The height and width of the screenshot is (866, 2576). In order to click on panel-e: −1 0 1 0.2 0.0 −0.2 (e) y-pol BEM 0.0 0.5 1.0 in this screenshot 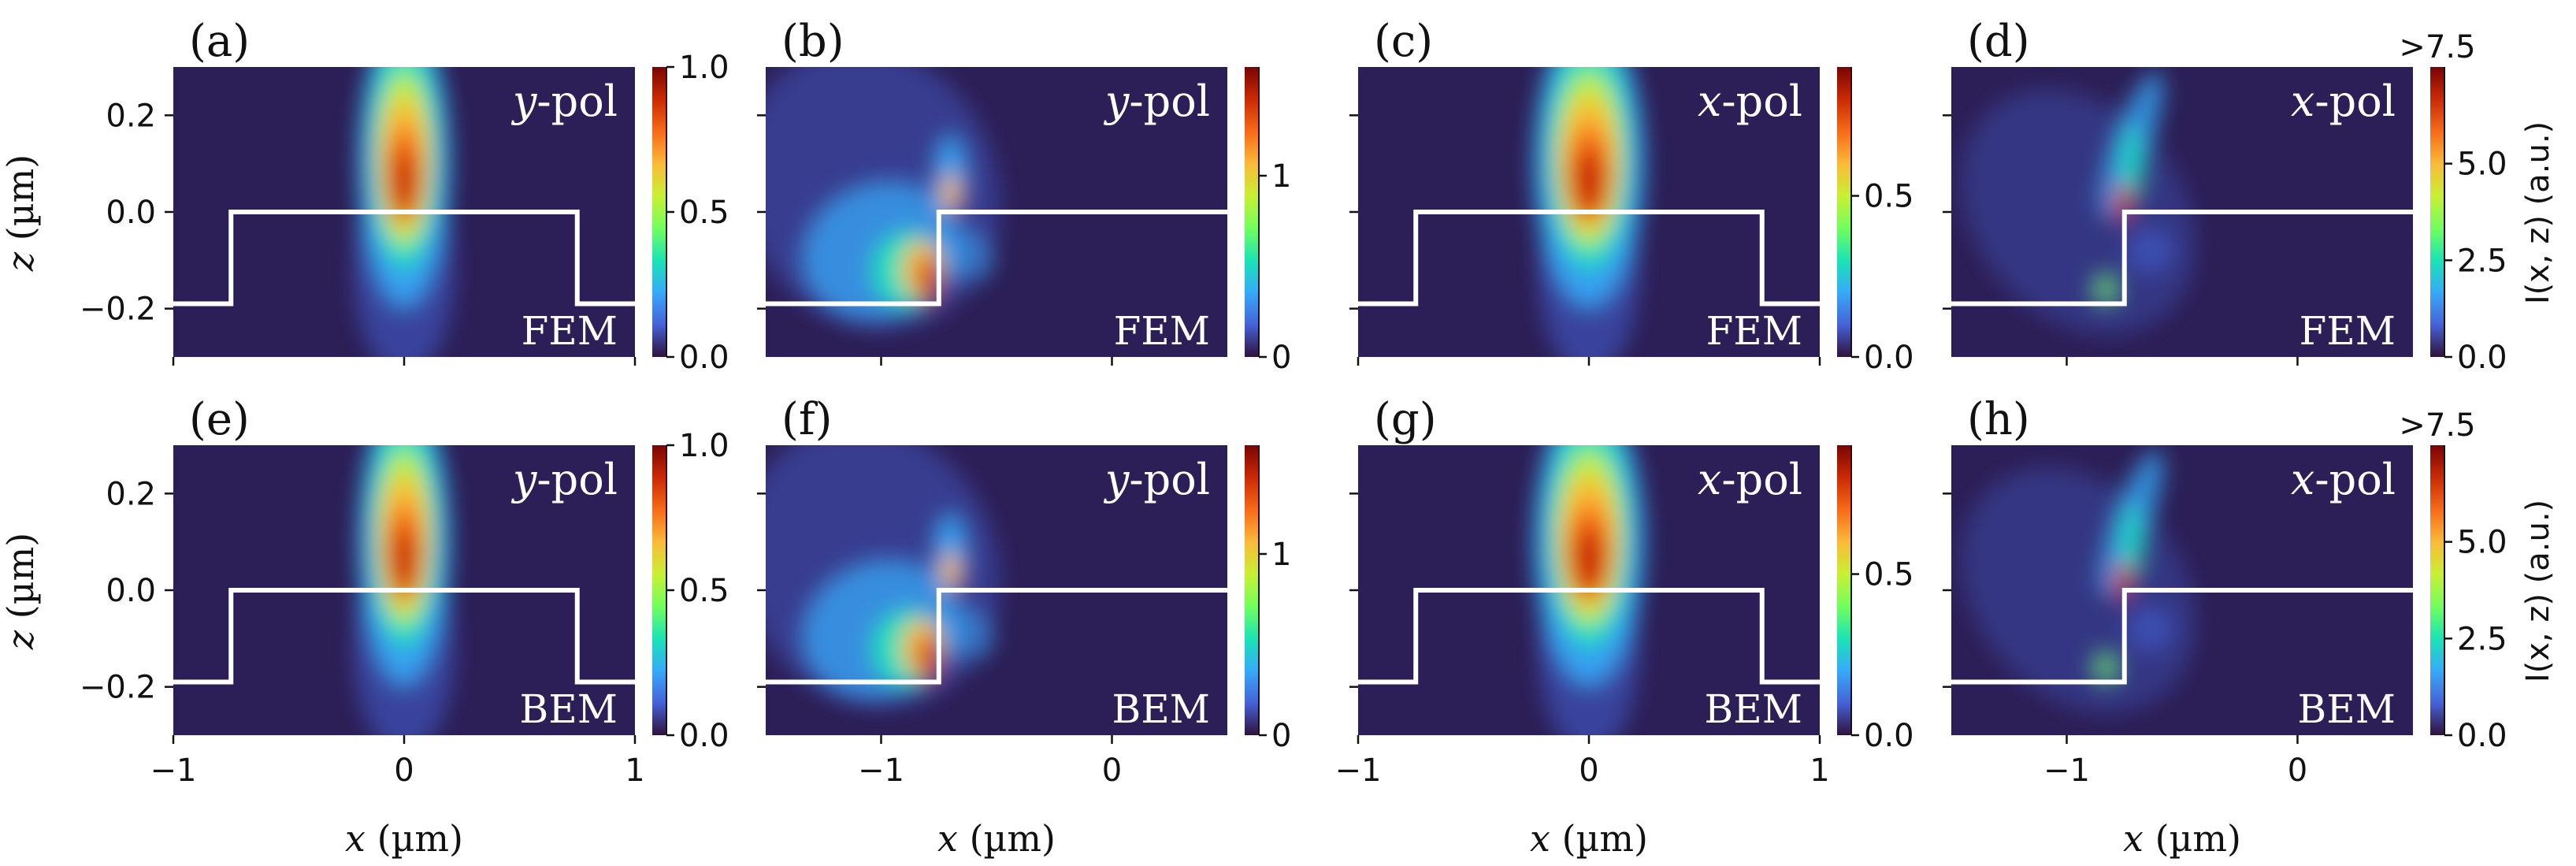, I will do `click(404, 591)`.